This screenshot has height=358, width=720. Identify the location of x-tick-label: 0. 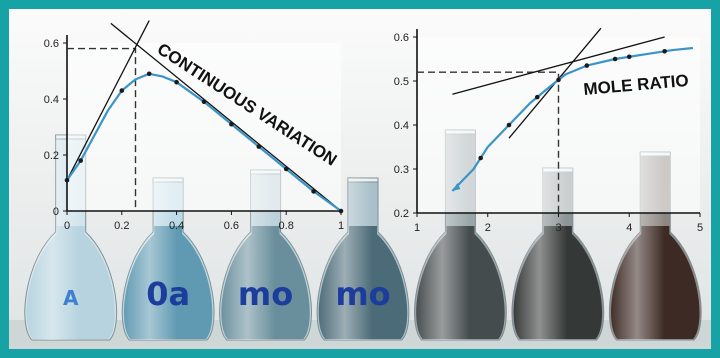
(67, 226).